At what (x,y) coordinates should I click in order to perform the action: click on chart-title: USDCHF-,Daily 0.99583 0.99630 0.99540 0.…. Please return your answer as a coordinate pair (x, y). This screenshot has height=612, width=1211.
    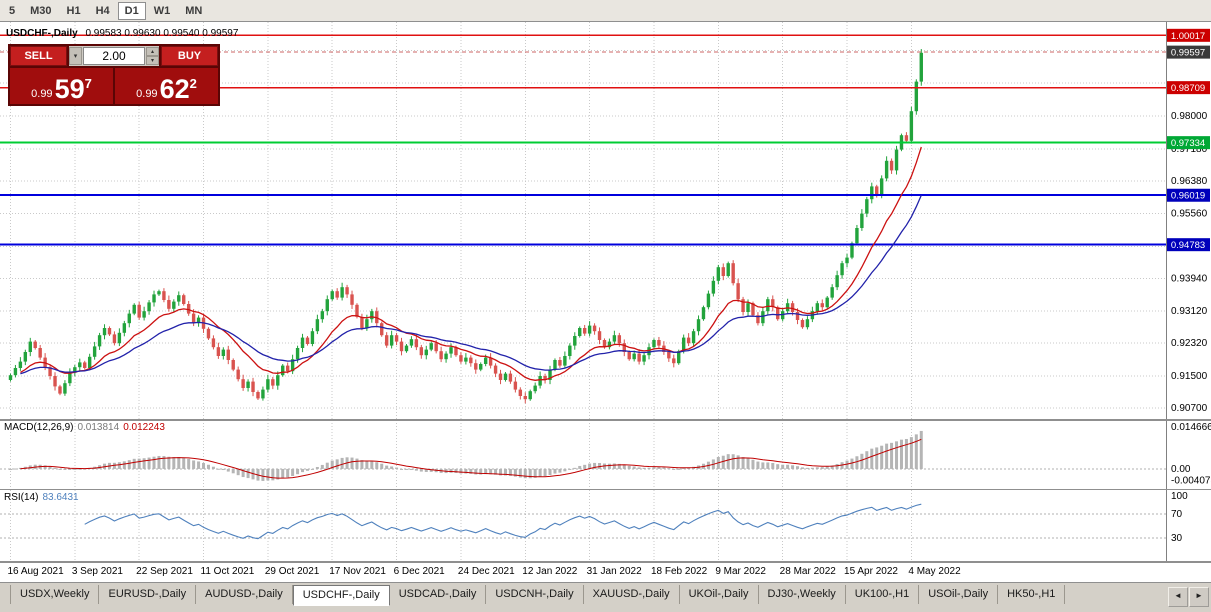
    Looking at the image, I should click on (122, 33).